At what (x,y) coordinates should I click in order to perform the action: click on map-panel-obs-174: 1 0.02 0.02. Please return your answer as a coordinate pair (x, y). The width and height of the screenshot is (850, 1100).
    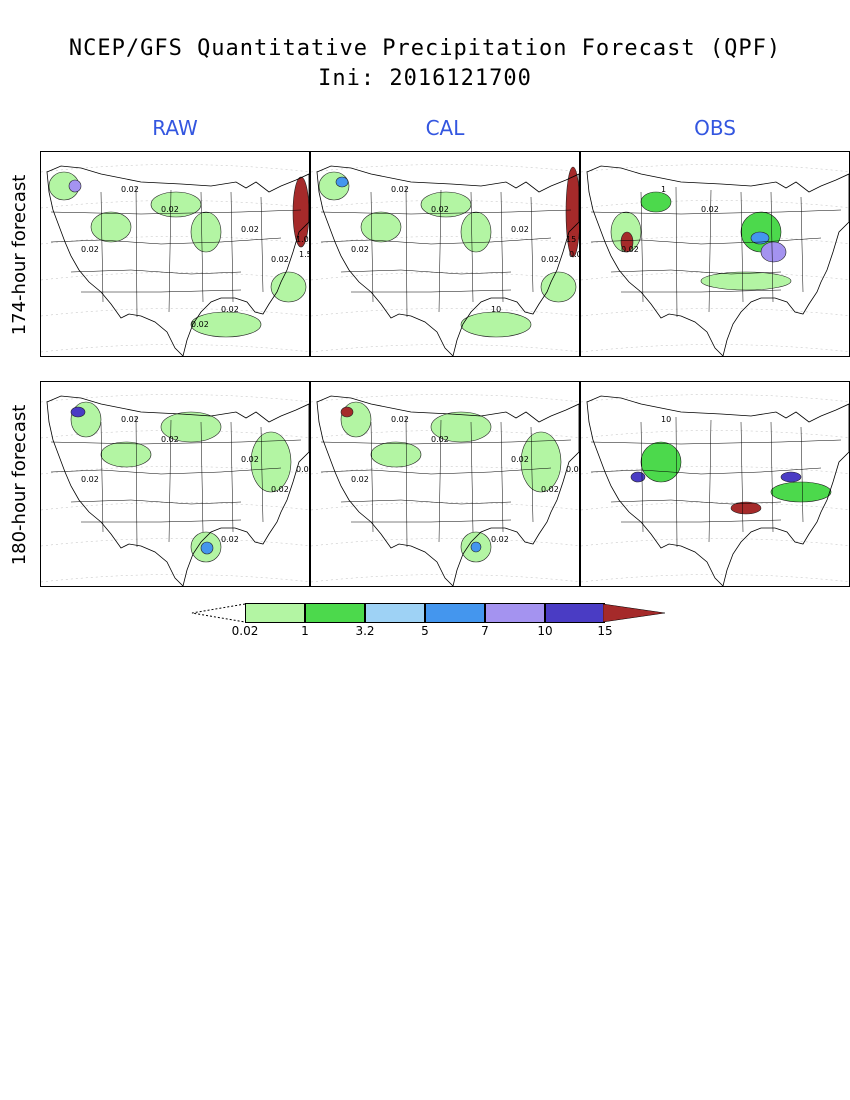
    Looking at the image, I should click on (715, 254).